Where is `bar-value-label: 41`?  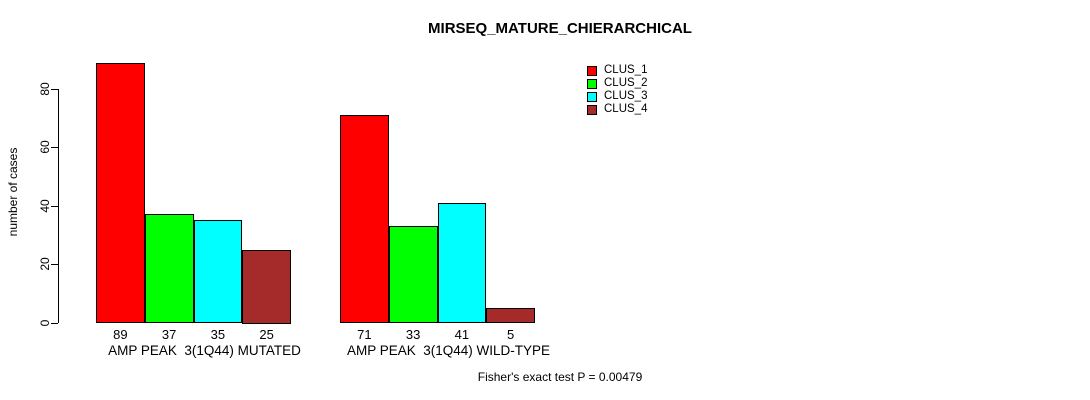 bar-value-label: 41 is located at coordinates (462, 334).